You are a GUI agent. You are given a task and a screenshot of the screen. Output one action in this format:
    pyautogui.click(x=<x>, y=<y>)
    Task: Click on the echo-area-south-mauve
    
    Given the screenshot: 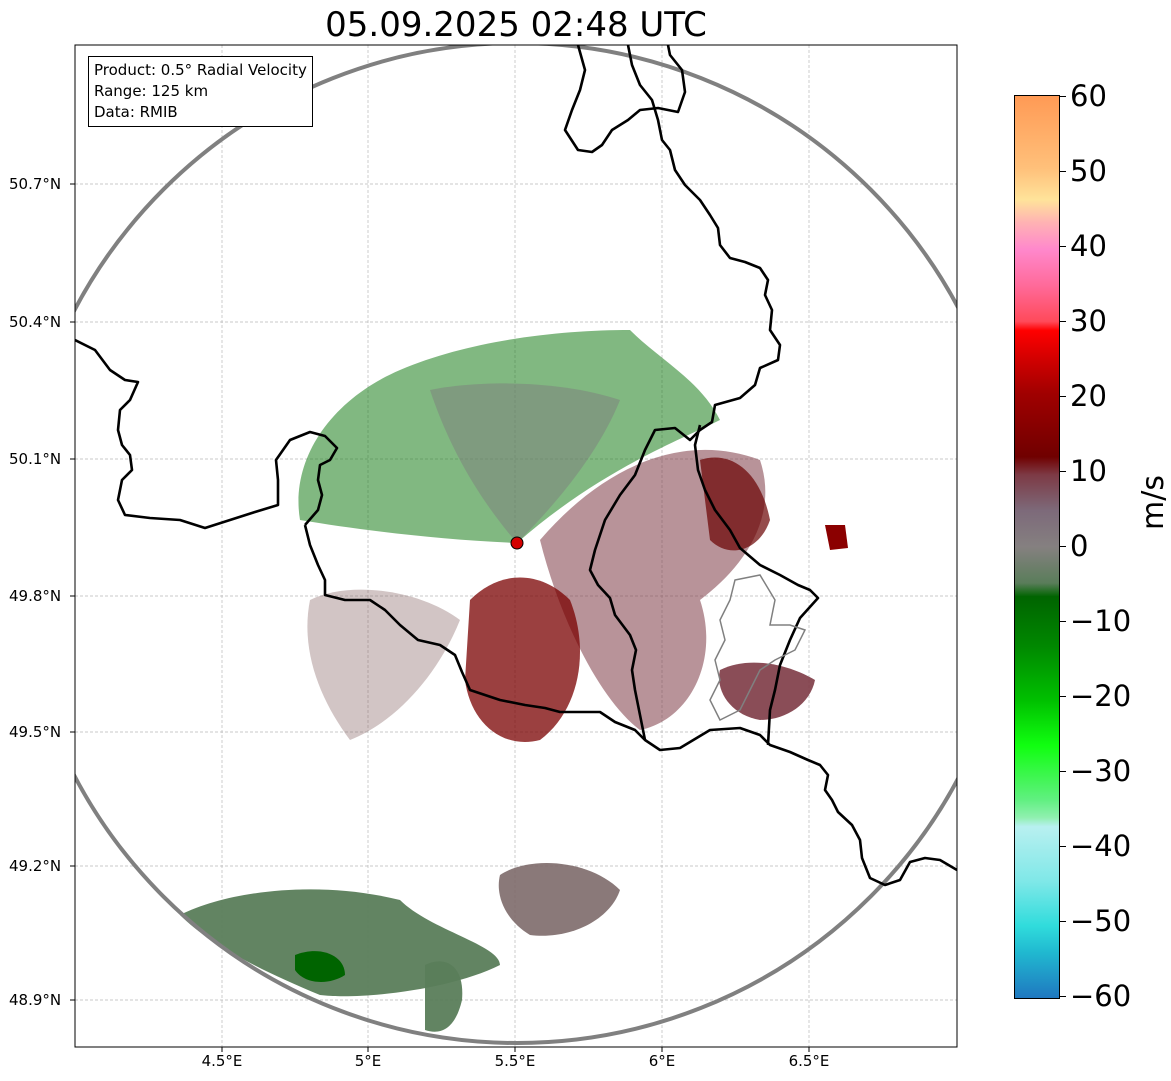 What is the action you would take?
    pyautogui.click(x=559, y=899)
    